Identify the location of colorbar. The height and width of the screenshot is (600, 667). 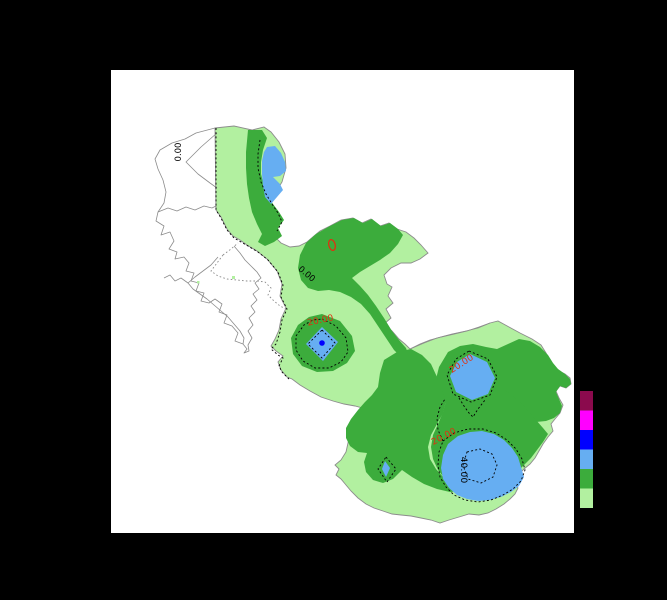
(586, 449).